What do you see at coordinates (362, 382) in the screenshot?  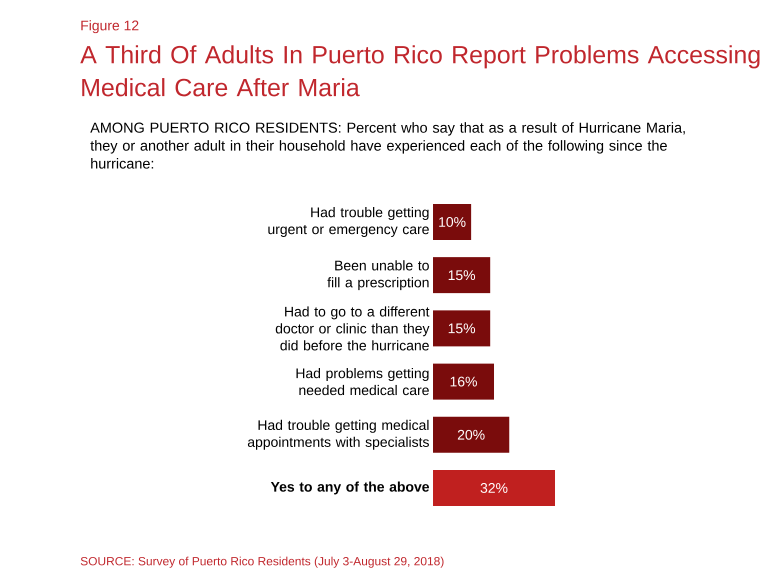 I see `y-tick-label: Had problems getting needed medical care` at bounding box center [362, 382].